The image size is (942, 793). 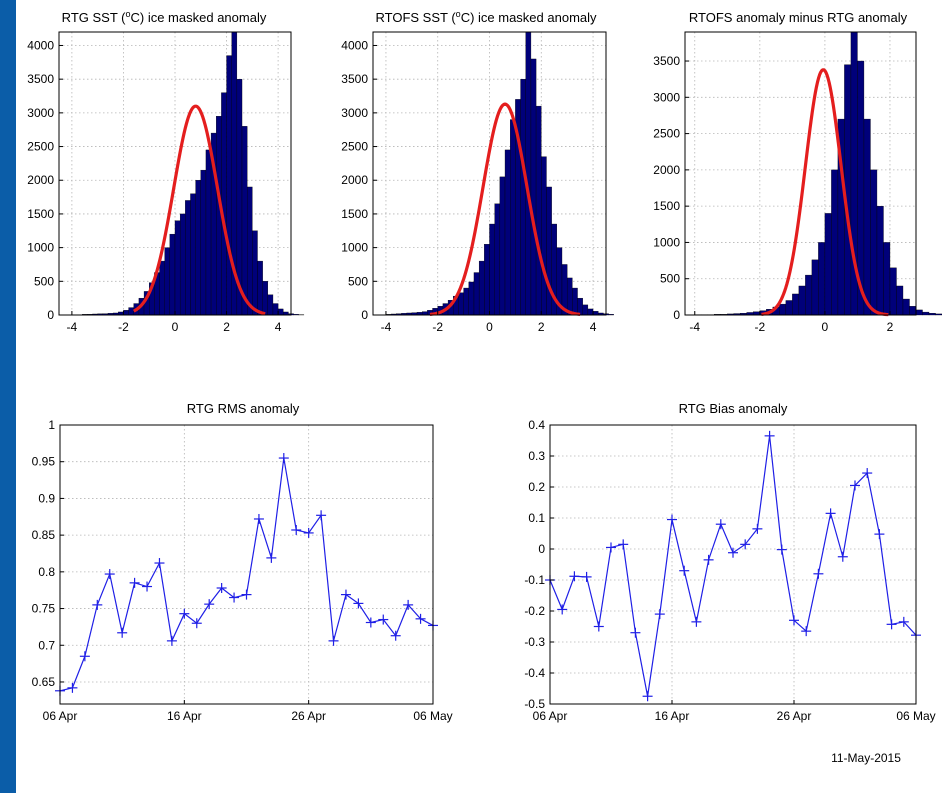 I want to click on x-tick-label: 4, so click(x=593, y=327).